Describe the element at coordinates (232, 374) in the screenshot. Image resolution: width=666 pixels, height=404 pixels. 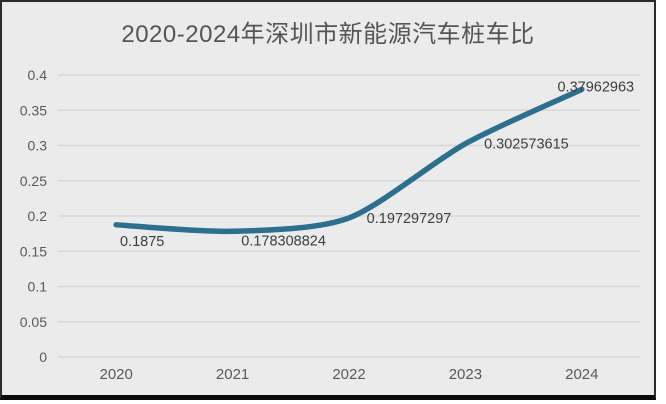
I see `x-tick-label: 2021` at that location.